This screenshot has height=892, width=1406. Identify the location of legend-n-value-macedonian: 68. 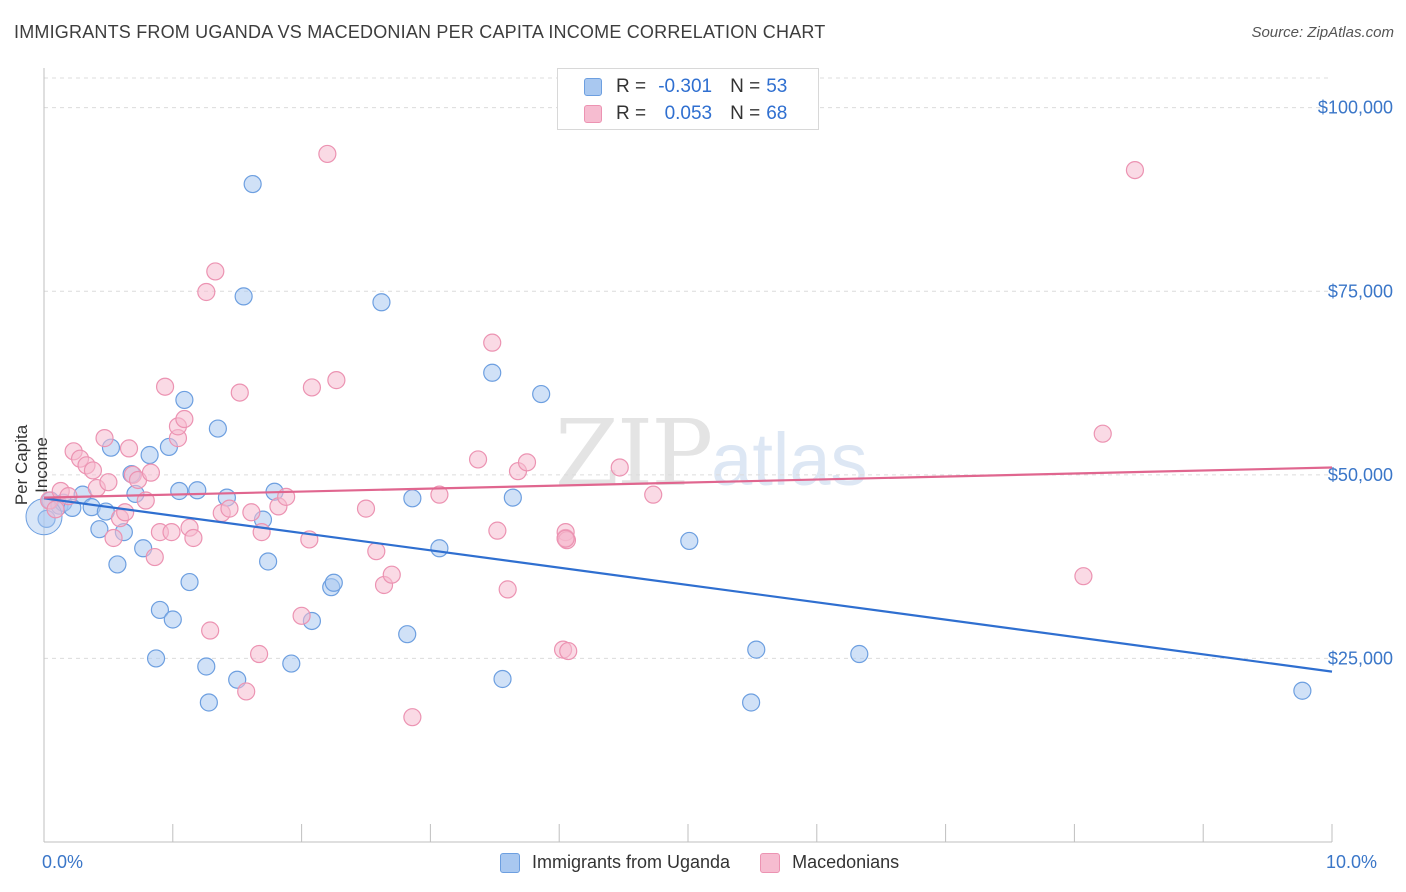
(777, 113).